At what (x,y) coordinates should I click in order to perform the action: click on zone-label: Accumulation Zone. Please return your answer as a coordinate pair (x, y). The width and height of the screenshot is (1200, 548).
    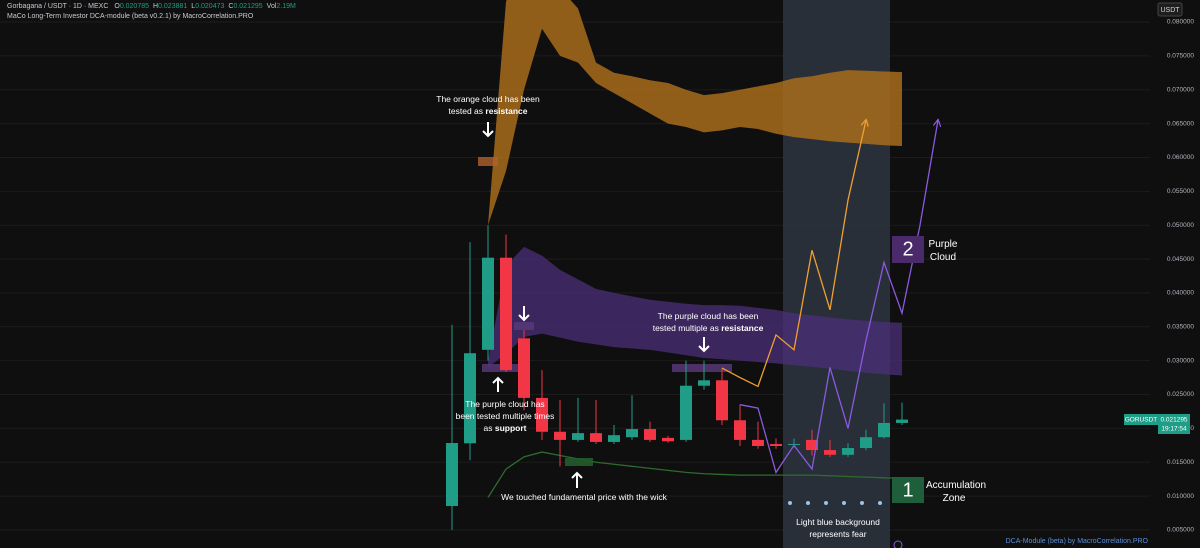
    Looking at the image, I should click on (956, 492).